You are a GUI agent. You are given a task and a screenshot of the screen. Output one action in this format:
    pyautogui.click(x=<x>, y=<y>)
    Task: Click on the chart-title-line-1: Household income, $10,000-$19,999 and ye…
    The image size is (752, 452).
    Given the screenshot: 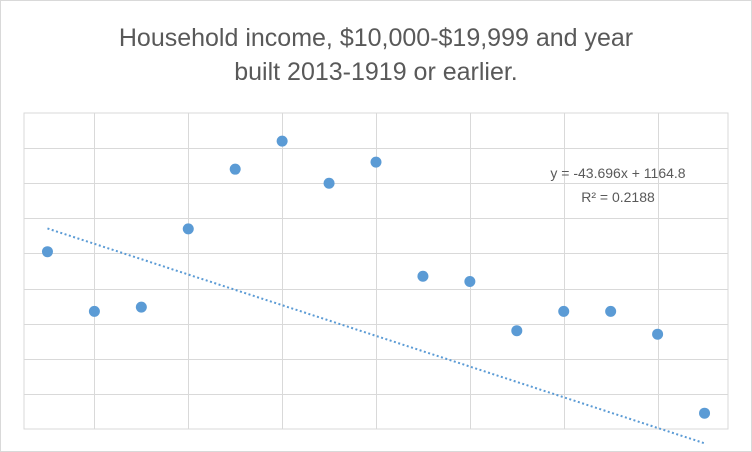 What is the action you would take?
    pyautogui.click(x=376, y=38)
    